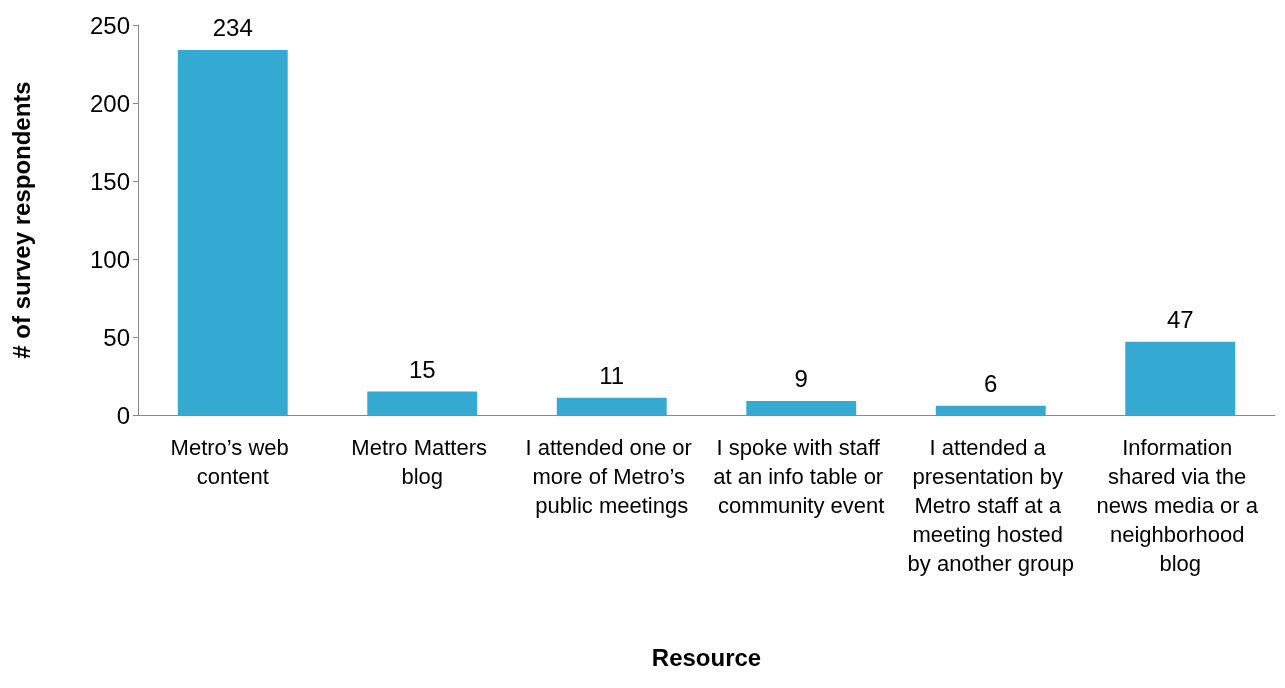  I want to click on x-tick-label: I attended a presentation by Metro staff at a meeting hosted by another group, so click(990, 505).